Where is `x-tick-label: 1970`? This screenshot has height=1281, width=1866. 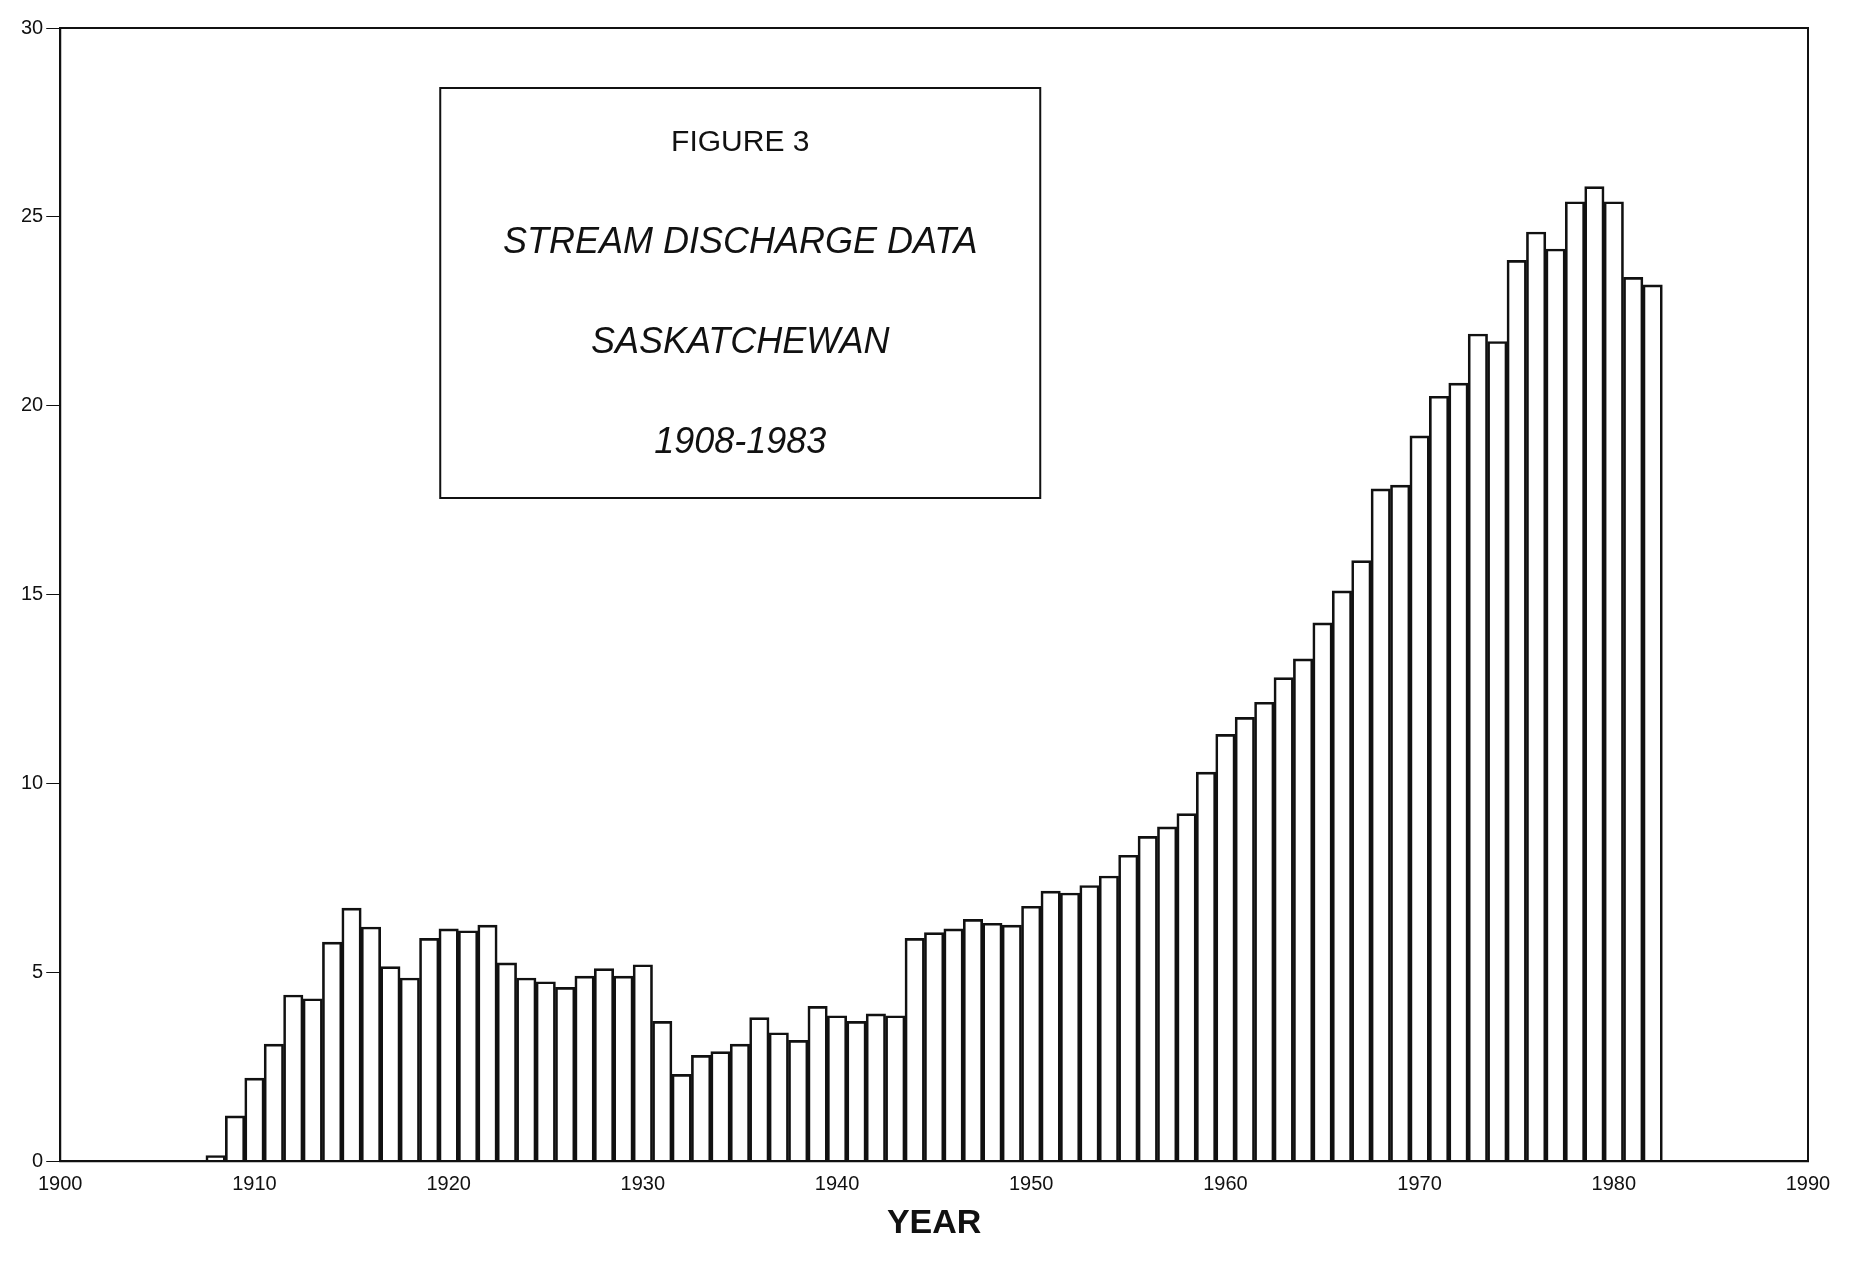
x-tick-label: 1970 is located at coordinates (1419, 1182).